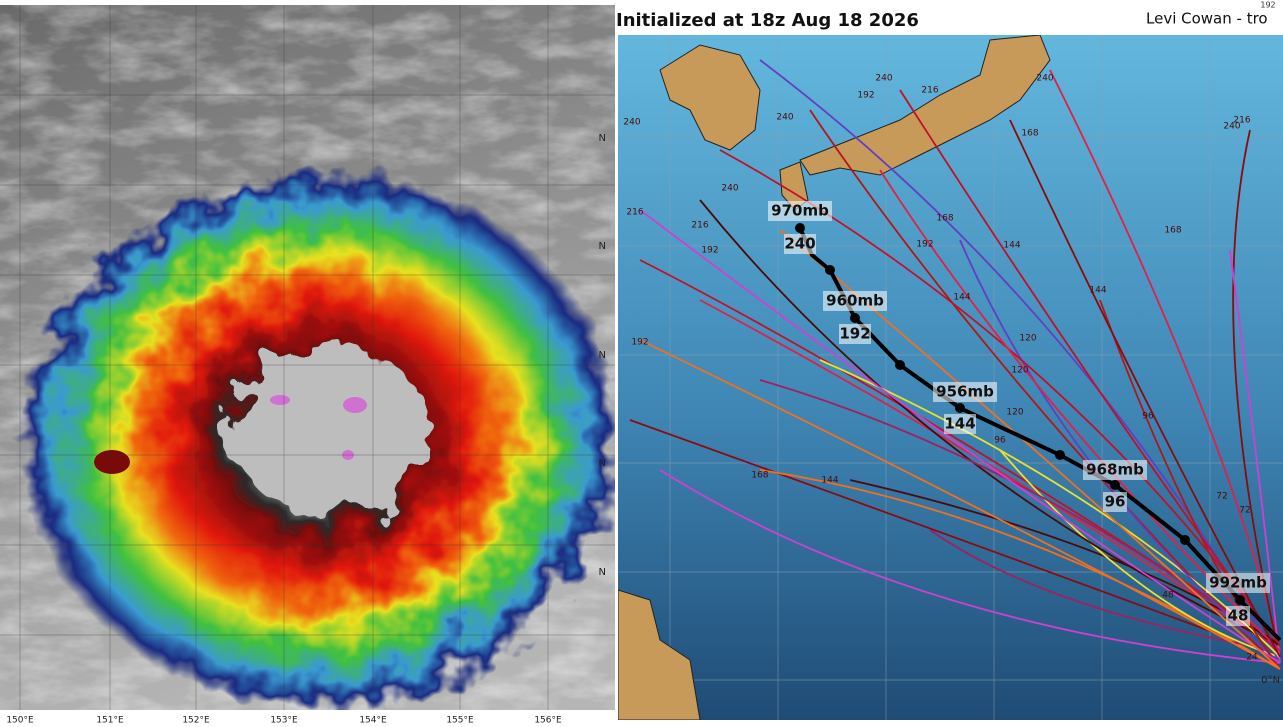 This screenshot has width=1283, height=727. What do you see at coordinates (20, 721) in the screenshot?
I see `longitude-label: 150°E` at bounding box center [20, 721].